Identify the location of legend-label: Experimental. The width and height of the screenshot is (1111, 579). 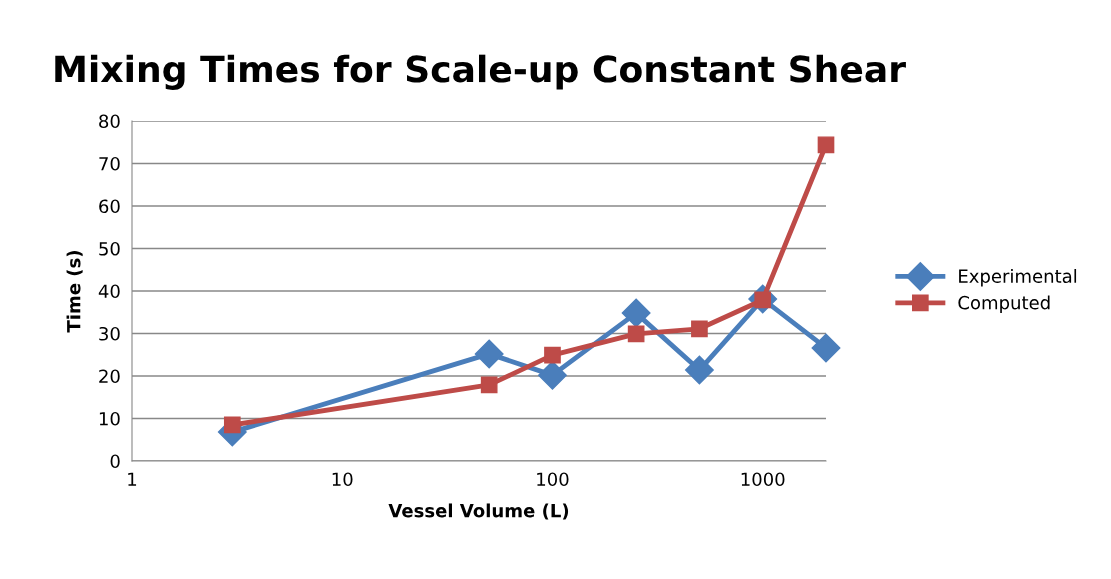
(1018, 278).